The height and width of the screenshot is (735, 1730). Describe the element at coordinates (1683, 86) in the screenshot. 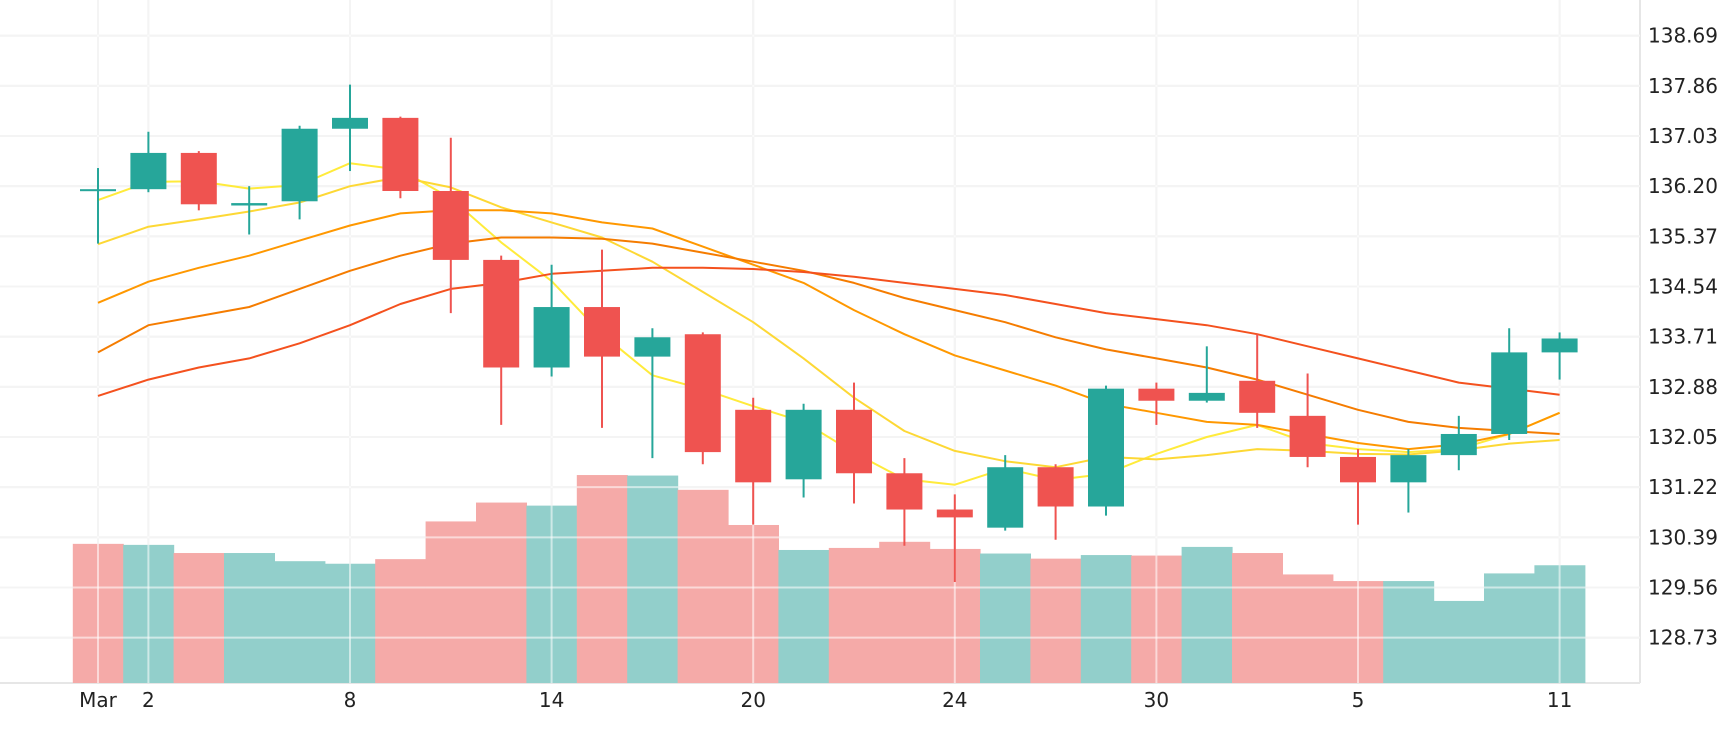

I see `y-tick-label: 137.86` at that location.